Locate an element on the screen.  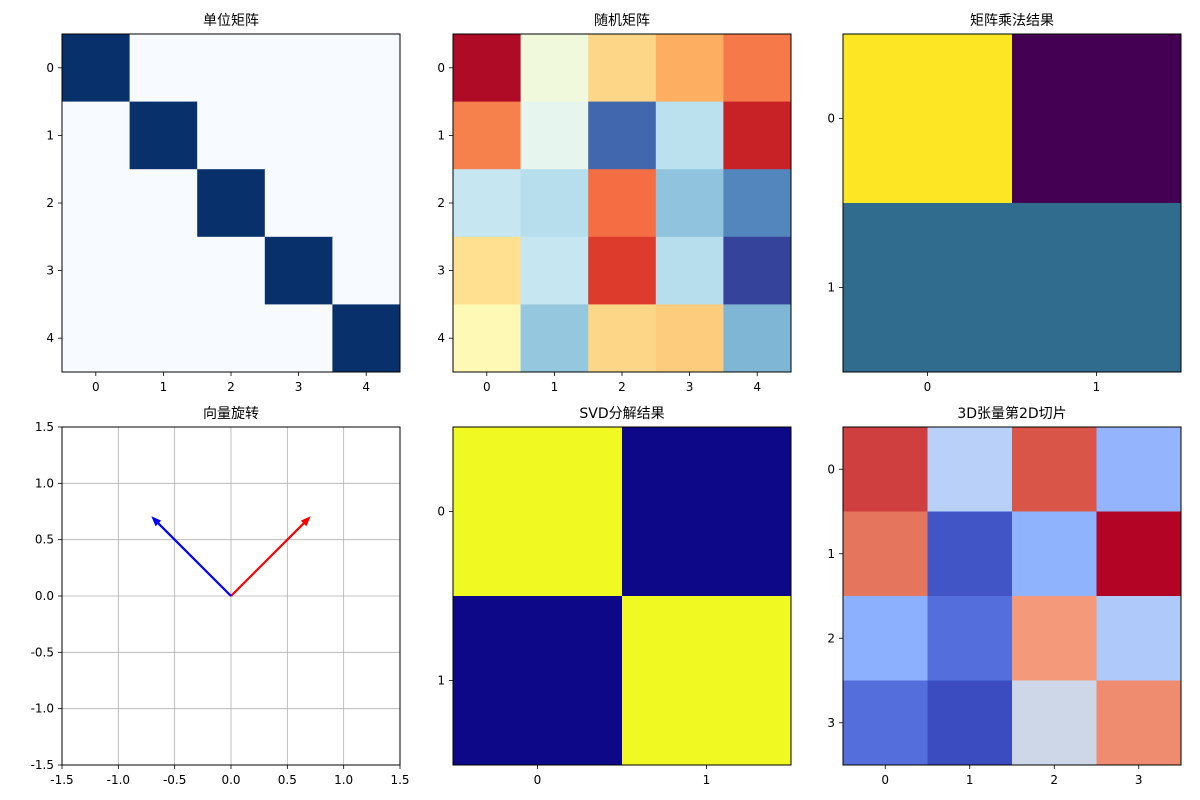
x-tick-label: 3 is located at coordinates (690, 387).